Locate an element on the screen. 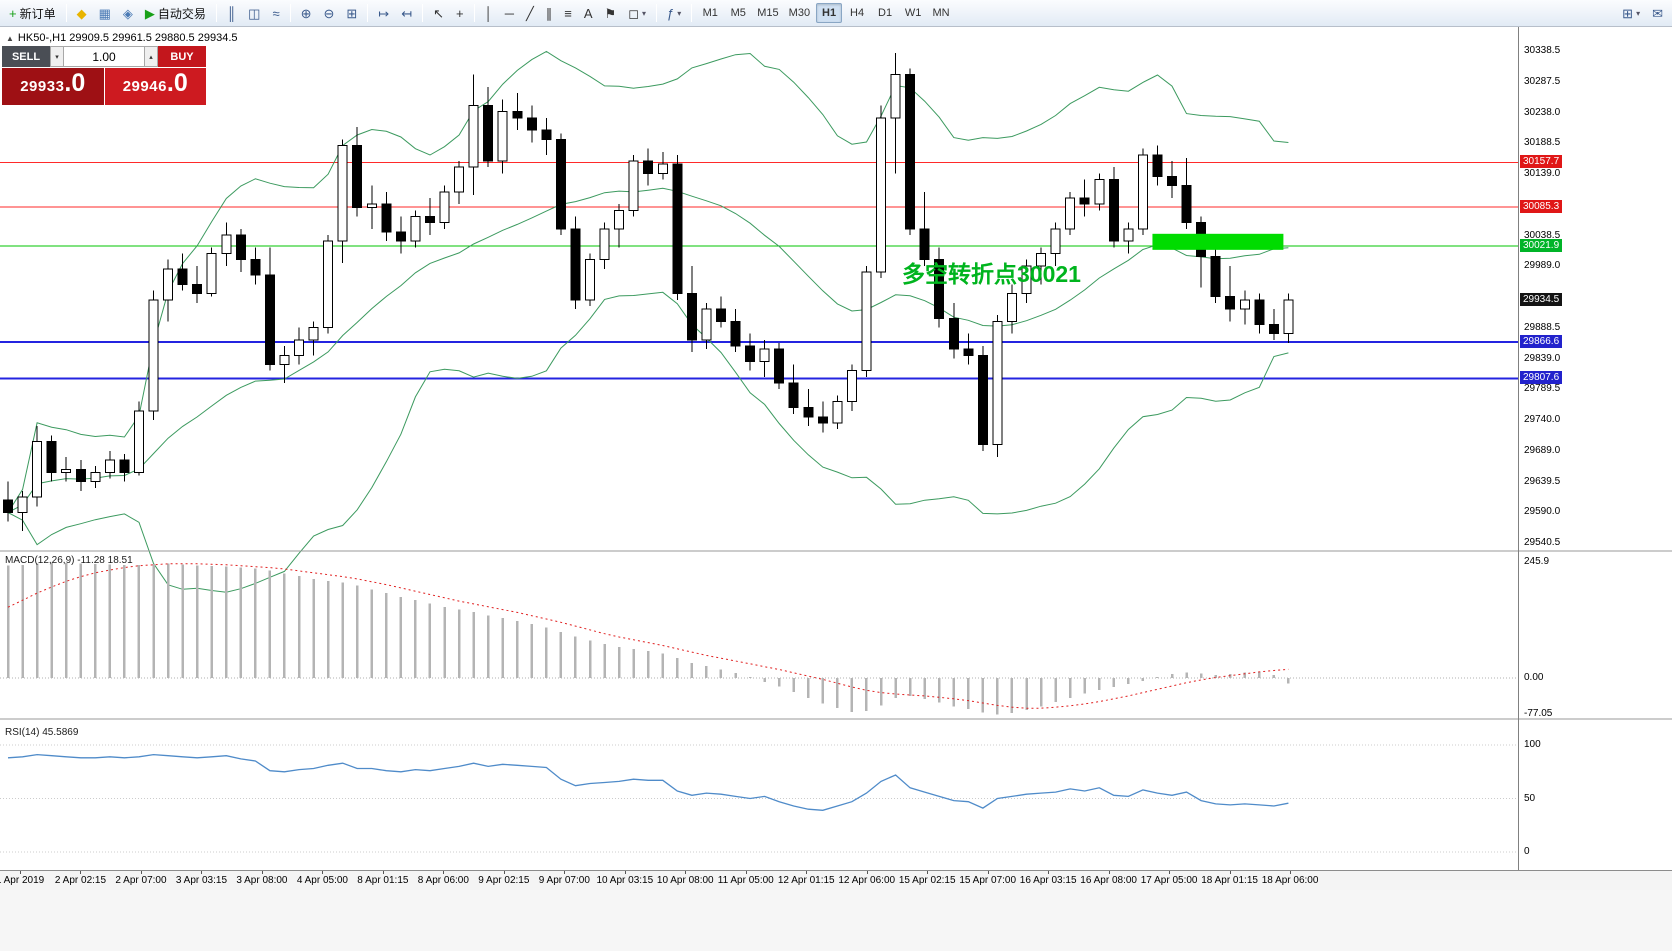 The width and height of the screenshot is (1672, 951). indicators-icon: ƒ ▾ is located at coordinates (674, 13).